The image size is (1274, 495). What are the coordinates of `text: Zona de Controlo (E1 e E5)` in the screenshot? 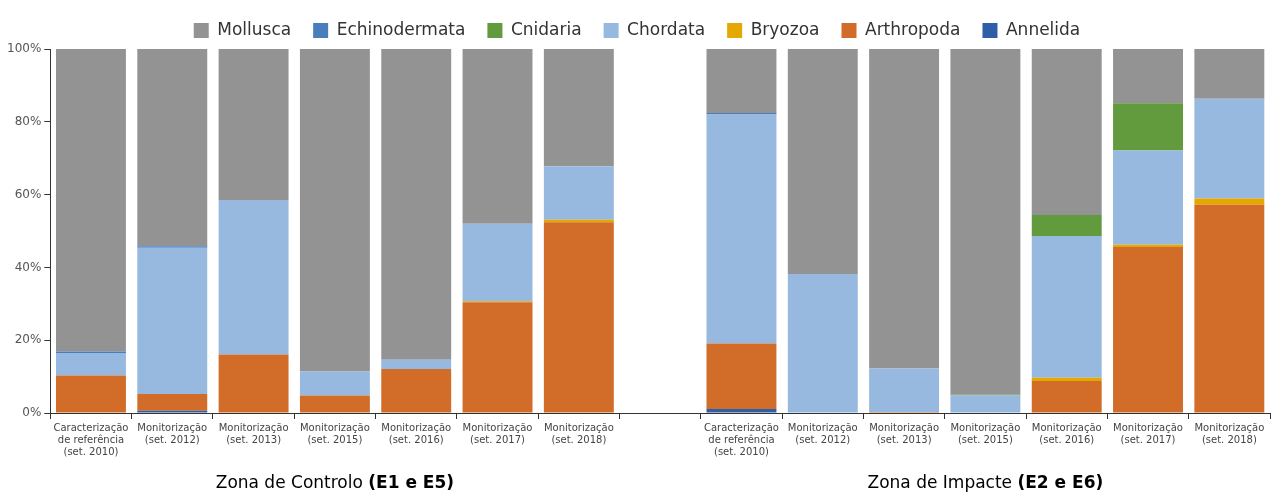 It's located at (335, 482).